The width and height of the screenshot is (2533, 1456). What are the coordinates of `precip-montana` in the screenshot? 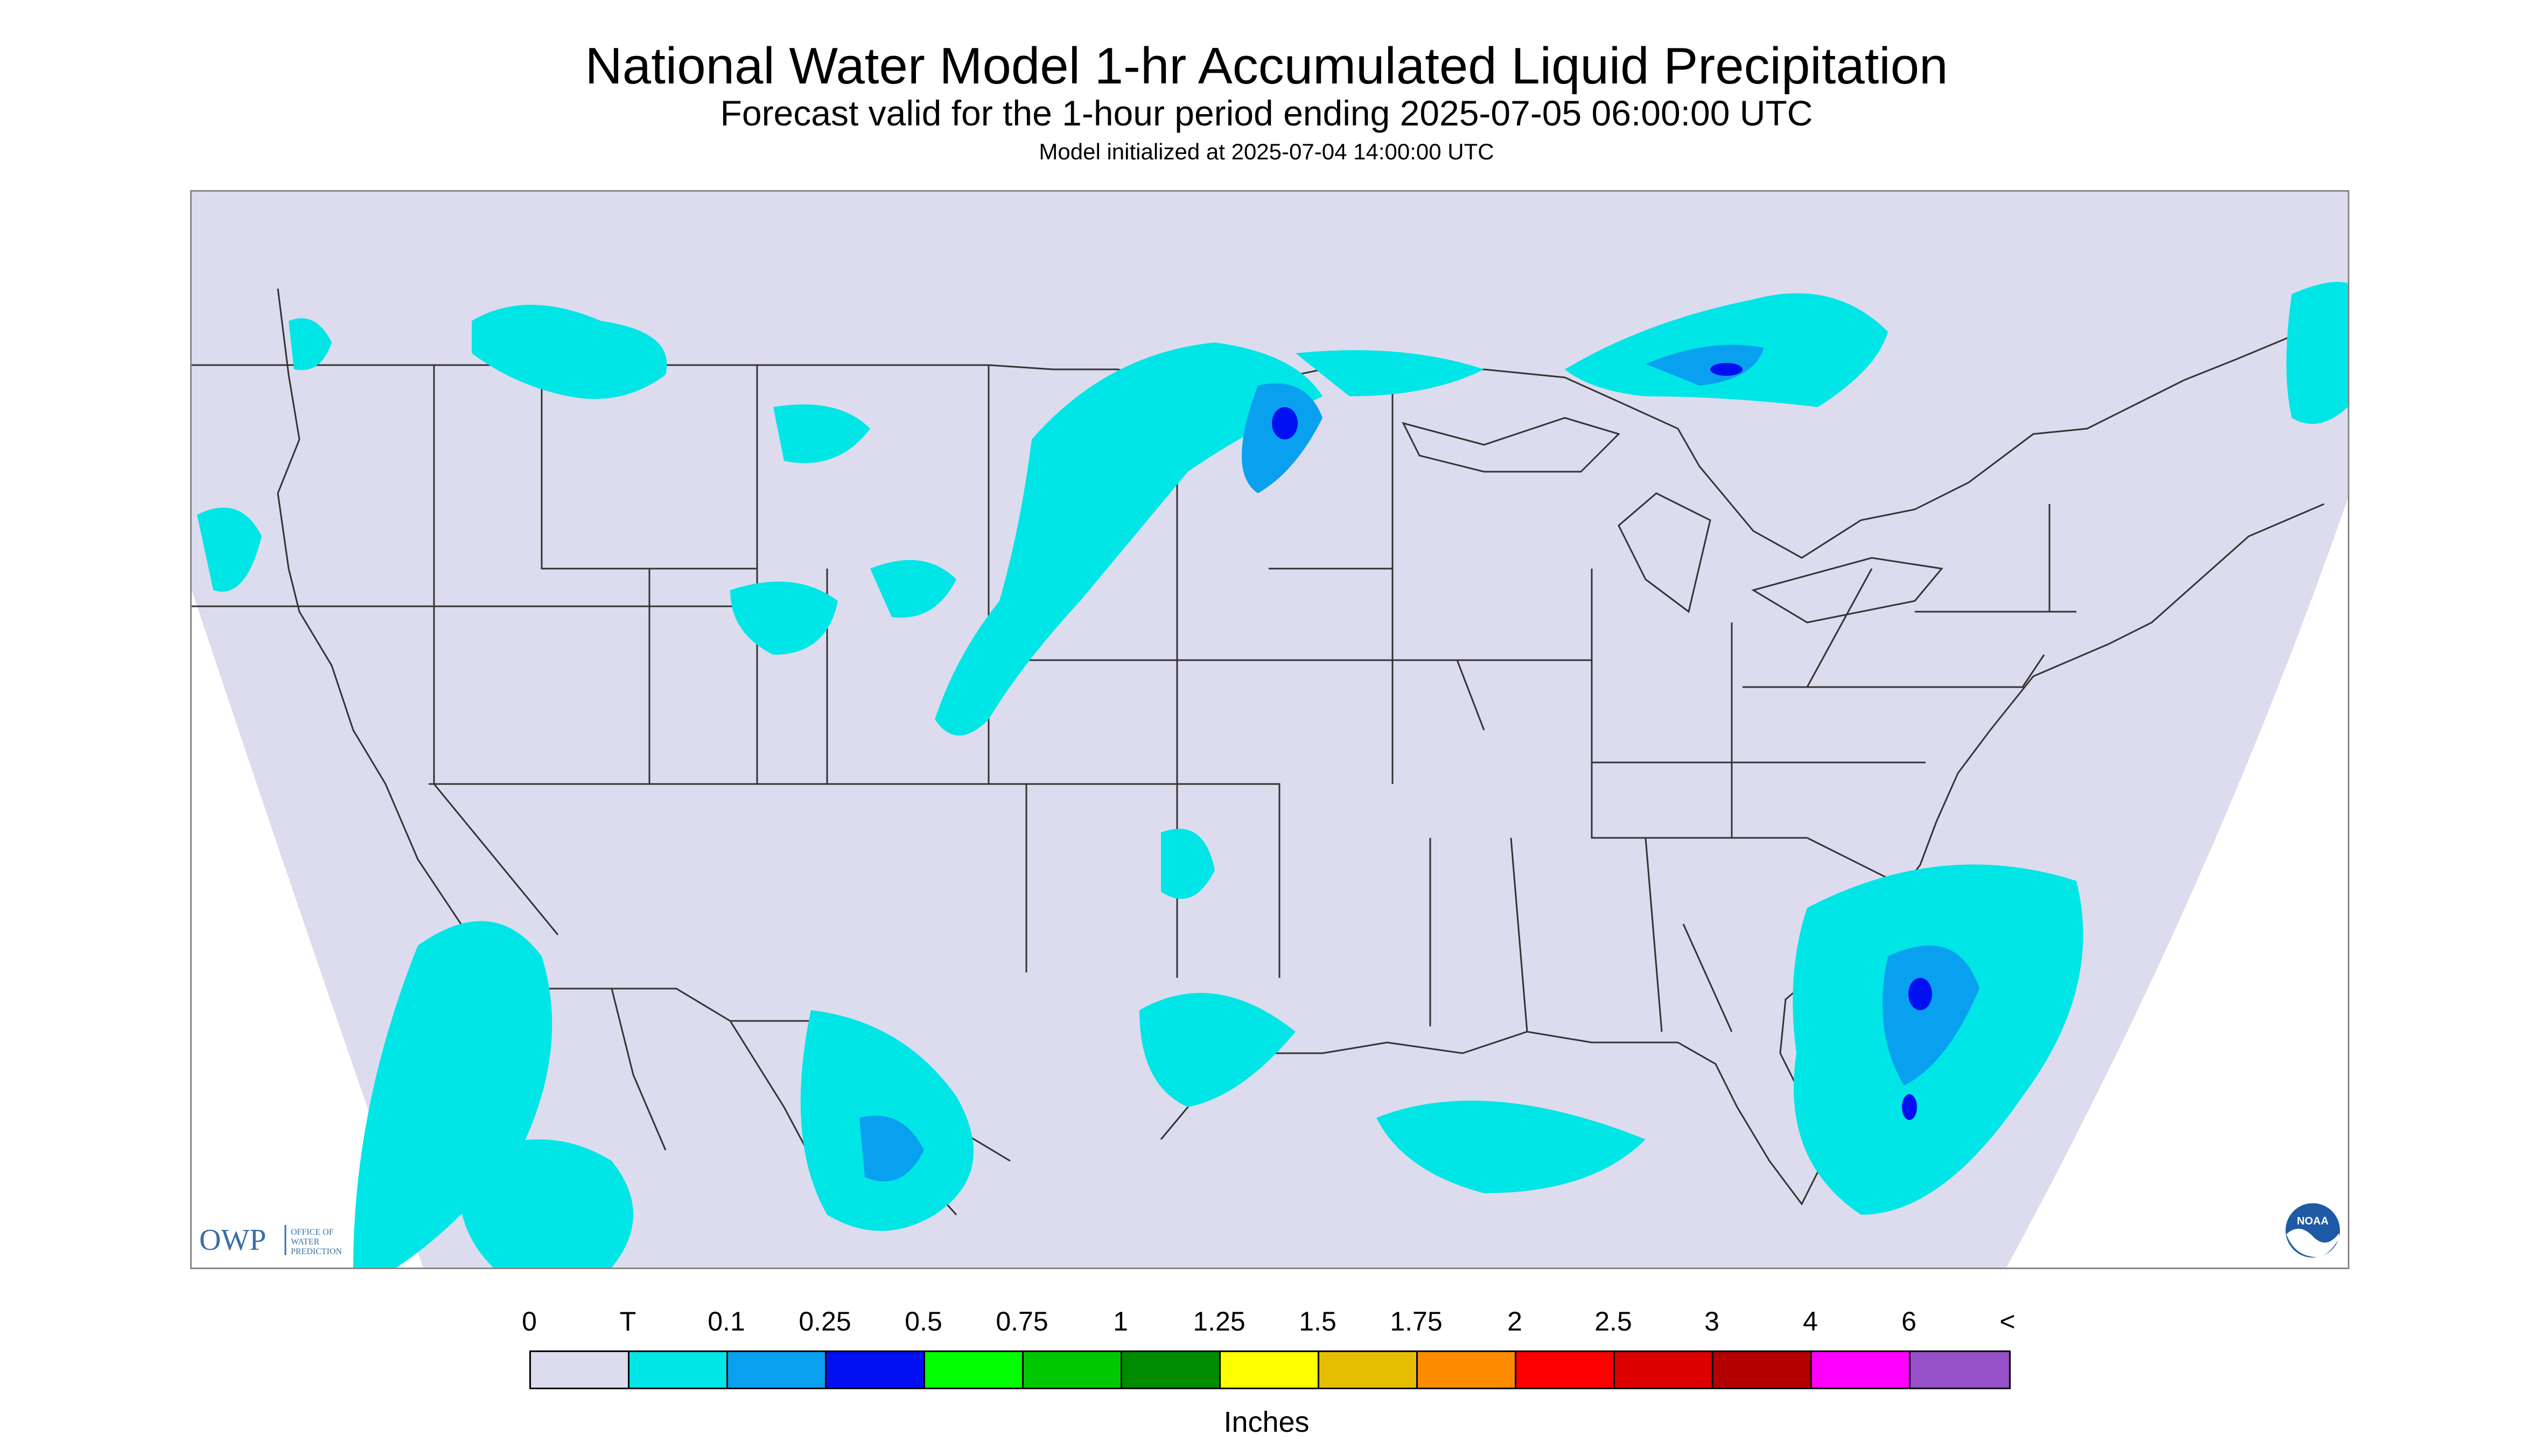 It's located at (569, 352).